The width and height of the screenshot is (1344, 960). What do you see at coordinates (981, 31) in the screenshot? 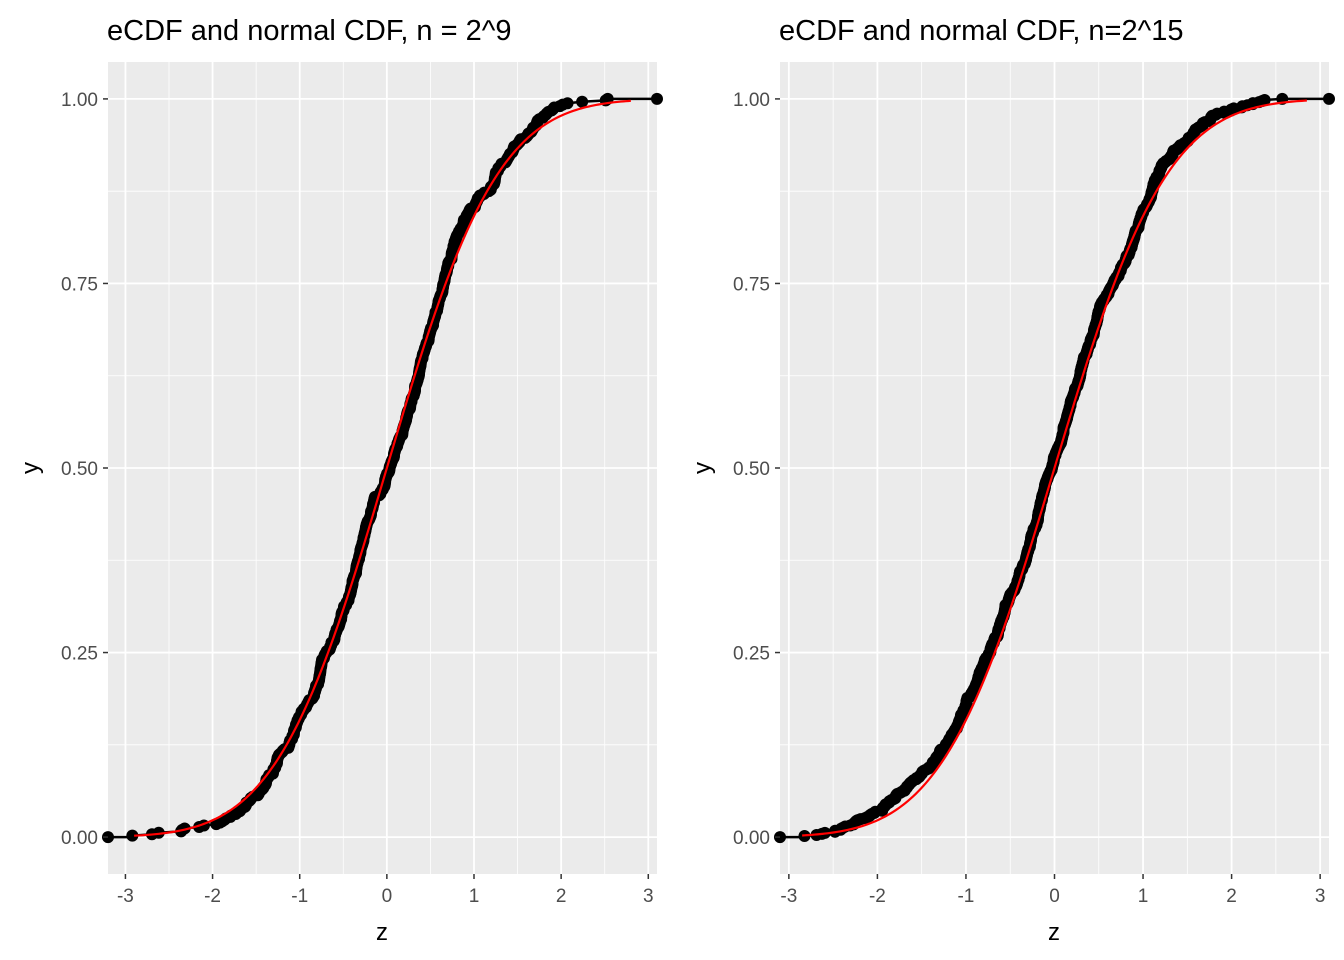
I see `chart-title: eCDF and normal CDF, n=2^15` at bounding box center [981, 31].